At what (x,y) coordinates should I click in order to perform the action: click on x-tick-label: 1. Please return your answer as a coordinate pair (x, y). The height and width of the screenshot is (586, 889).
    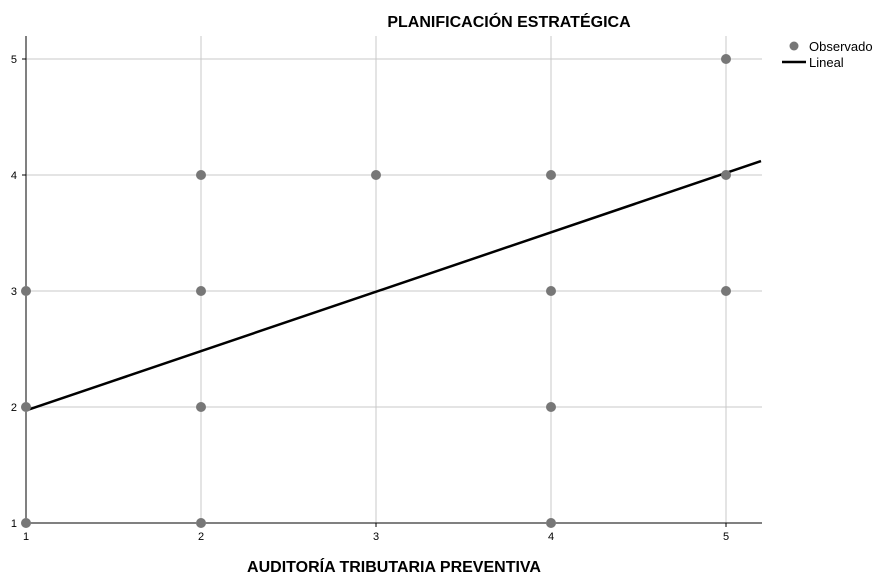
    Looking at the image, I should click on (26, 537).